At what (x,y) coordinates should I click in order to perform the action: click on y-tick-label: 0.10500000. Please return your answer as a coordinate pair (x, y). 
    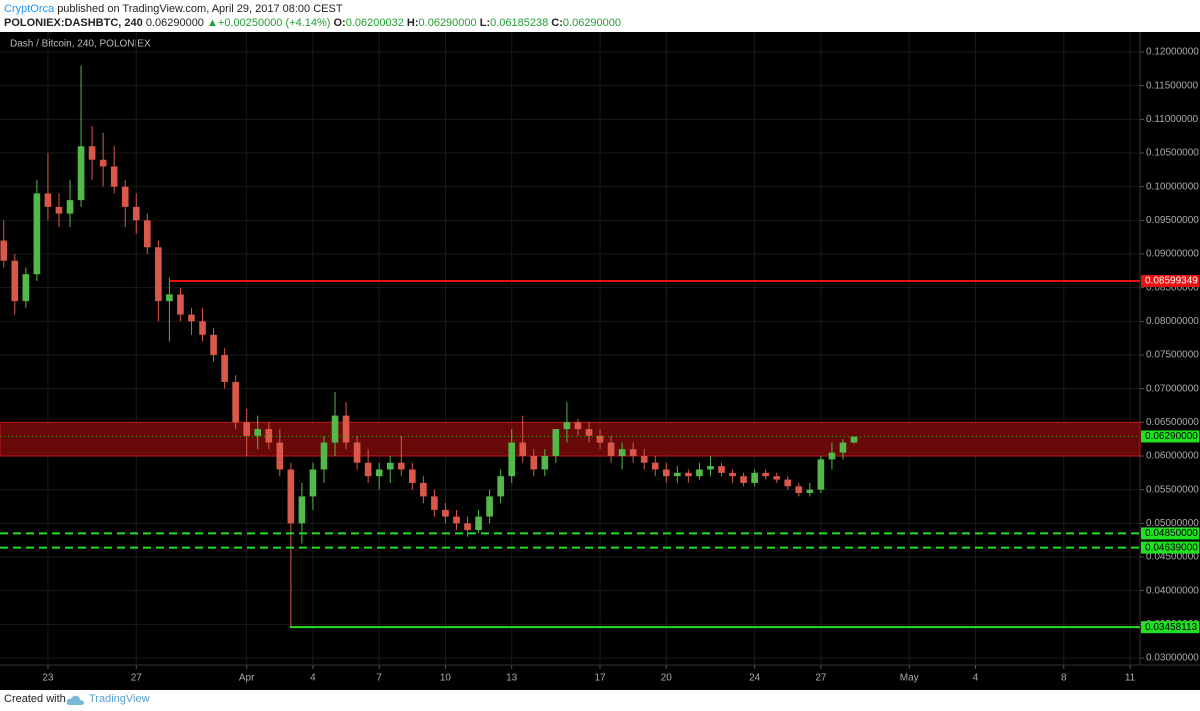
    Looking at the image, I should click on (1172, 153).